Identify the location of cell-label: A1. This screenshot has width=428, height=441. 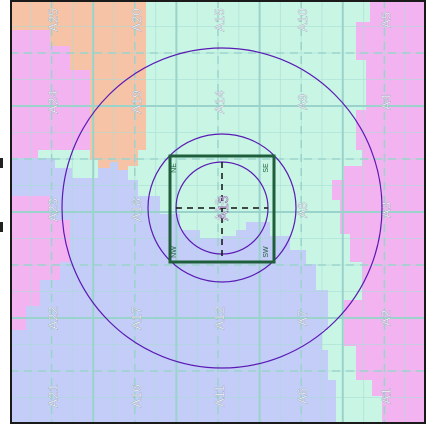
(385, 396).